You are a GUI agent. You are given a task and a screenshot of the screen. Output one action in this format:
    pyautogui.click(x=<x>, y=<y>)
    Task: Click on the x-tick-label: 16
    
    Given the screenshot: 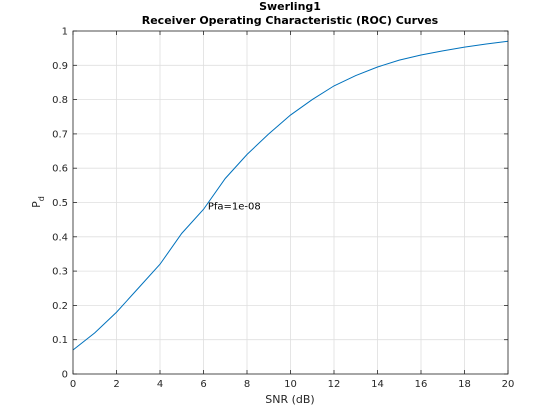 What is the action you would take?
    pyautogui.click(x=421, y=384)
    